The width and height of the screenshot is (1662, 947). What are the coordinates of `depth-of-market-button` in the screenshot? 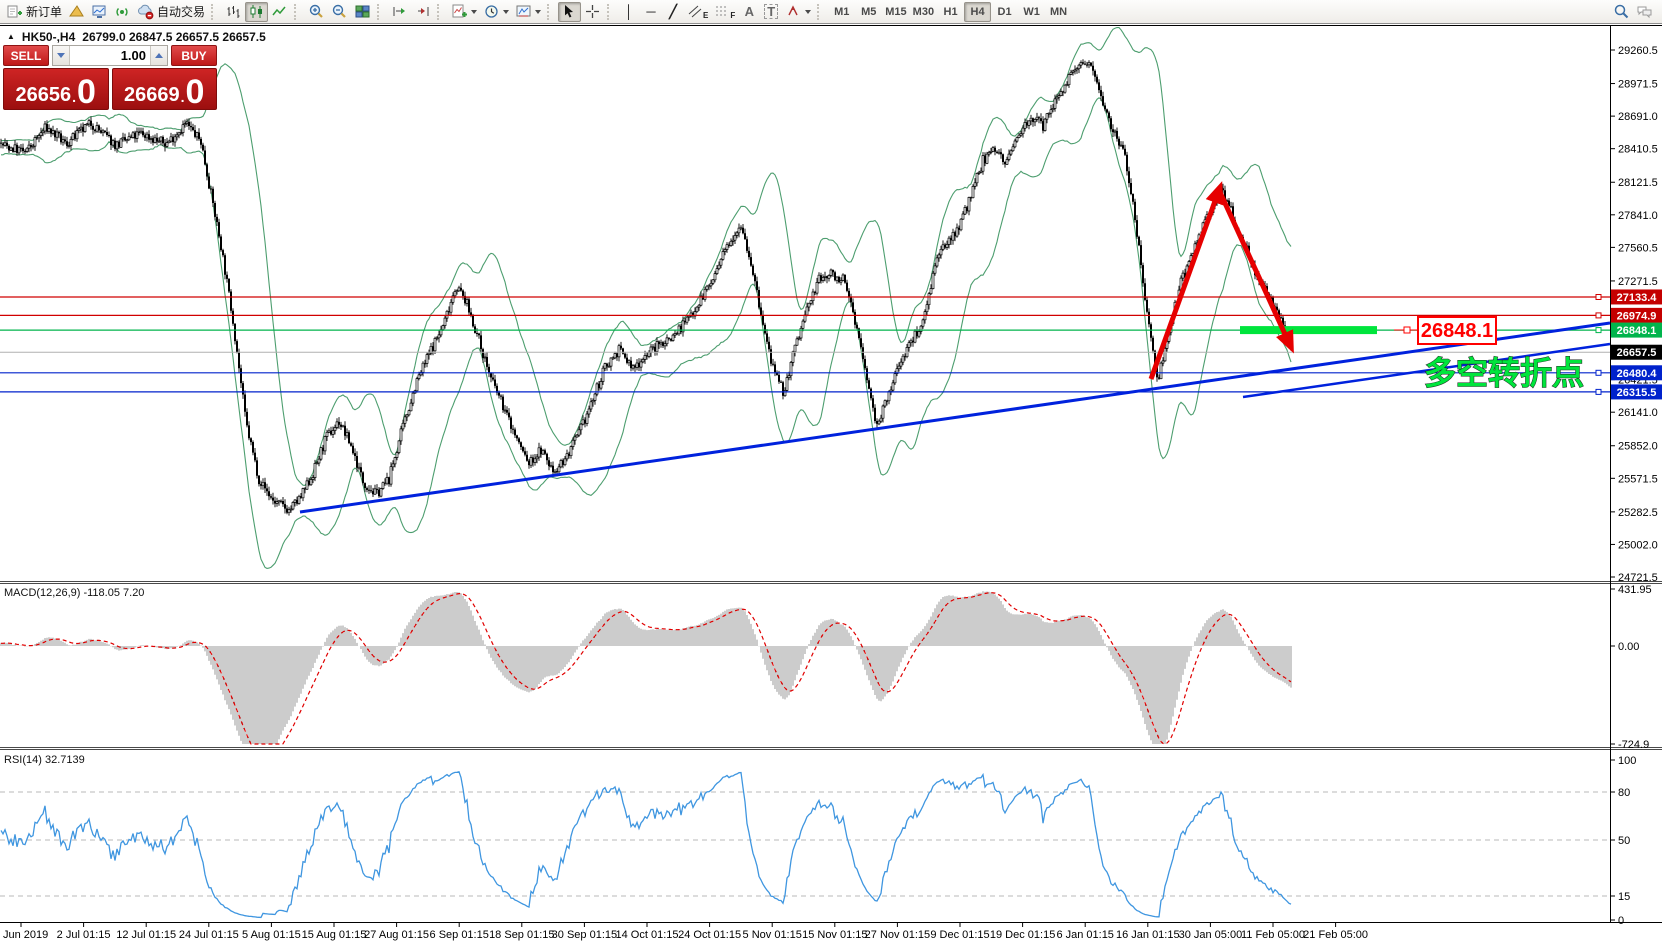 It's located at (76, 12).